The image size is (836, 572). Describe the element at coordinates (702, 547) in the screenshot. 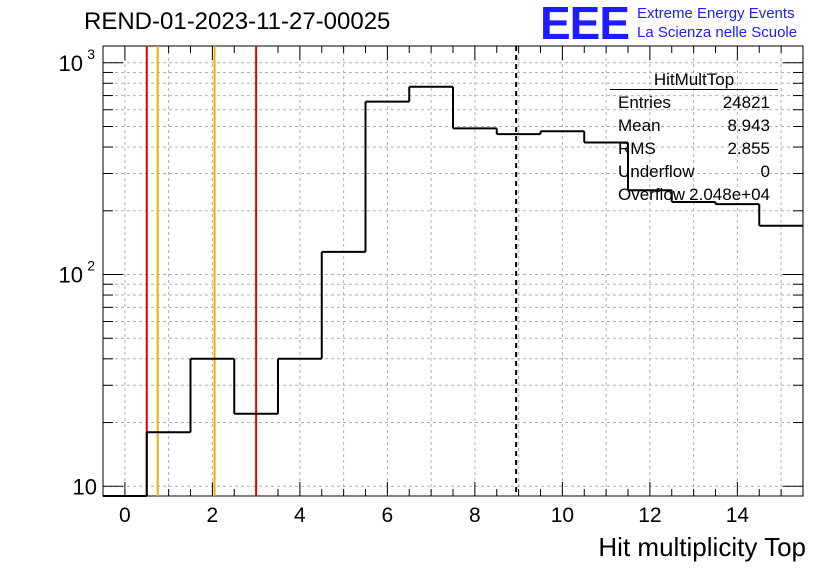

I see `x-axis-label: Hit multiplicity Top` at that location.